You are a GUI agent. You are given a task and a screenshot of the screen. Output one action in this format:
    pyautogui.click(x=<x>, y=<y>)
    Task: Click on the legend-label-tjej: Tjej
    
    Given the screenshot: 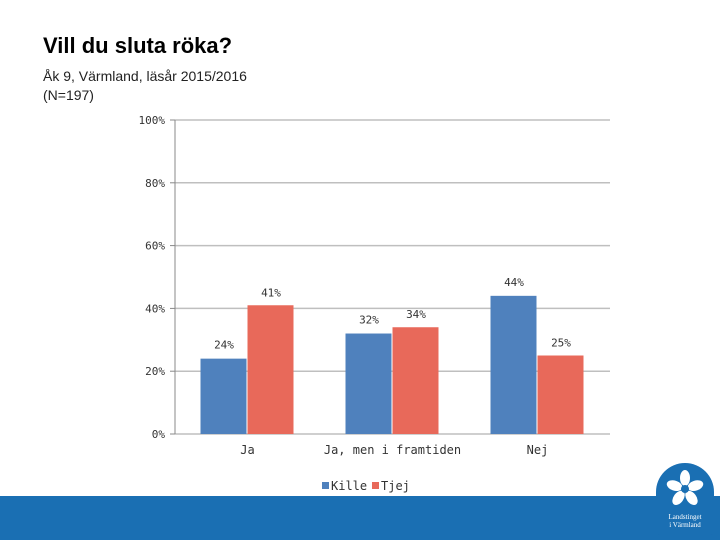 What is the action you would take?
    pyautogui.click(x=395, y=486)
    